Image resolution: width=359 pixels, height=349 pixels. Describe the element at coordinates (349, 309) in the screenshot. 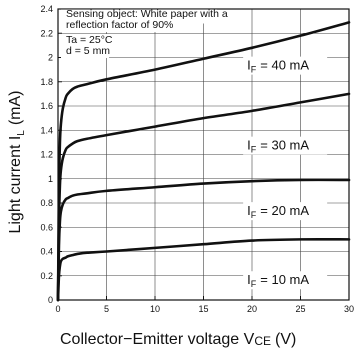

I see `x-tick-label: 30` at that location.